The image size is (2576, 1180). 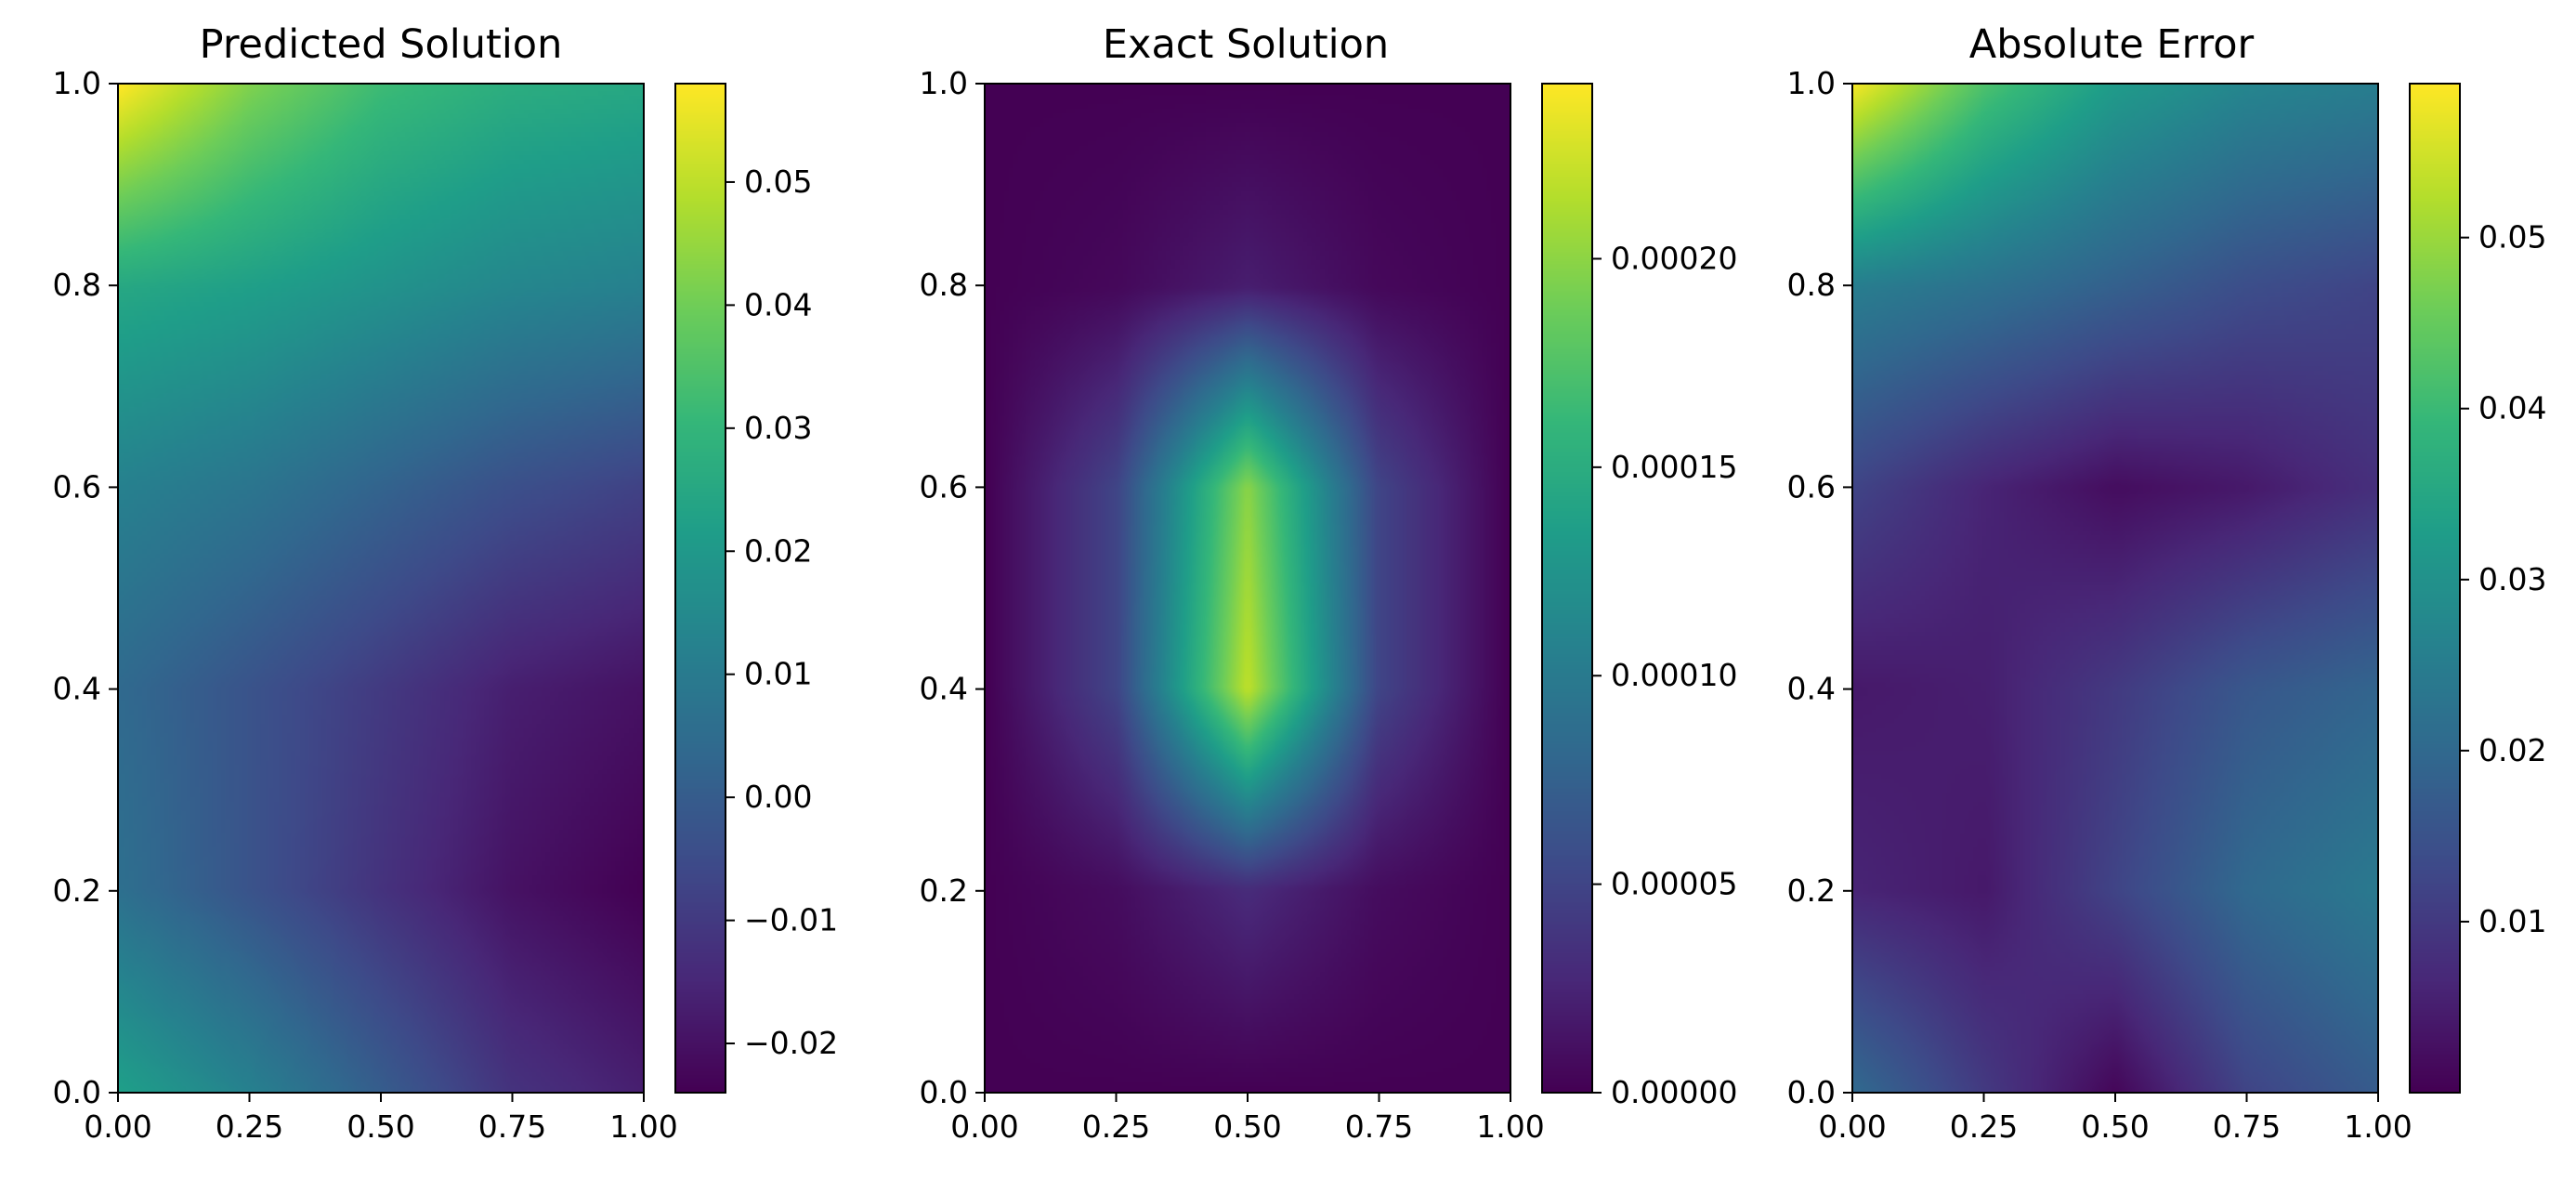 I want to click on colorbar-tick-label: 0.00005, so click(x=1674, y=884).